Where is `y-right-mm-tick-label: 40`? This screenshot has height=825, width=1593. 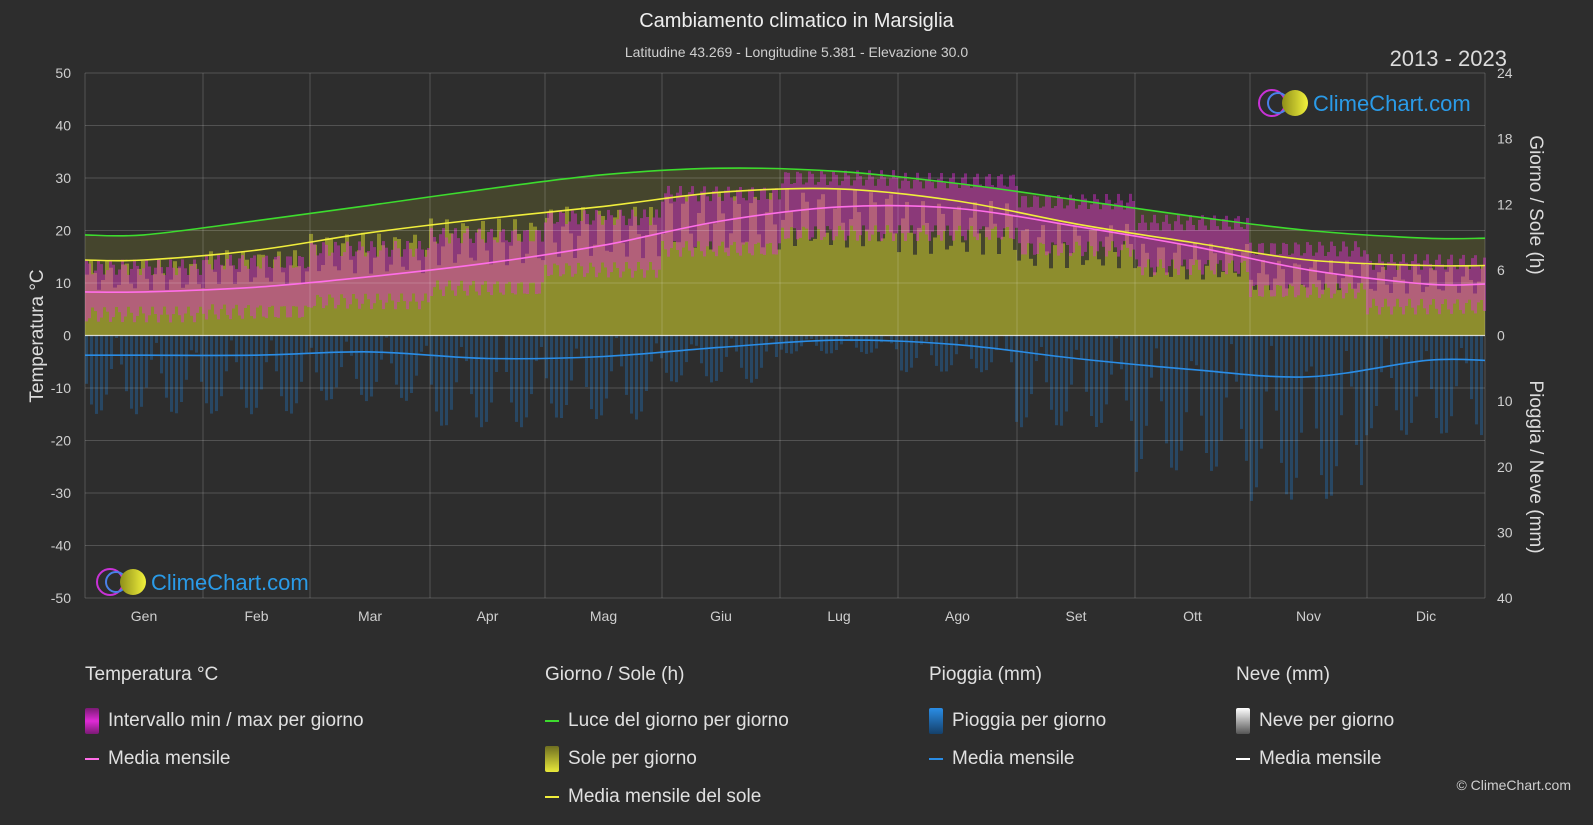 y-right-mm-tick-label: 40 is located at coordinates (1505, 598).